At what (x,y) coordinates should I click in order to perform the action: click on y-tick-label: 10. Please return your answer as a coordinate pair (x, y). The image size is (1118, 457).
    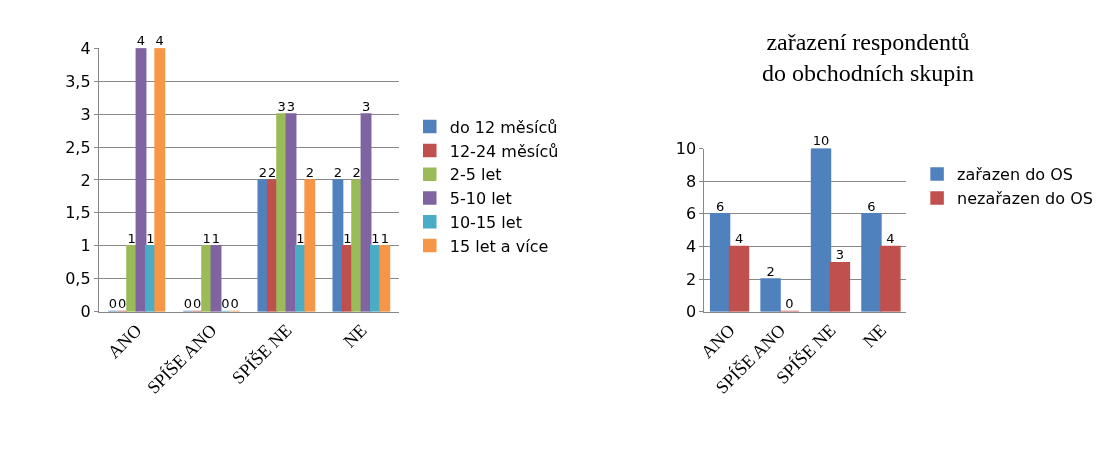
    Looking at the image, I should click on (686, 149).